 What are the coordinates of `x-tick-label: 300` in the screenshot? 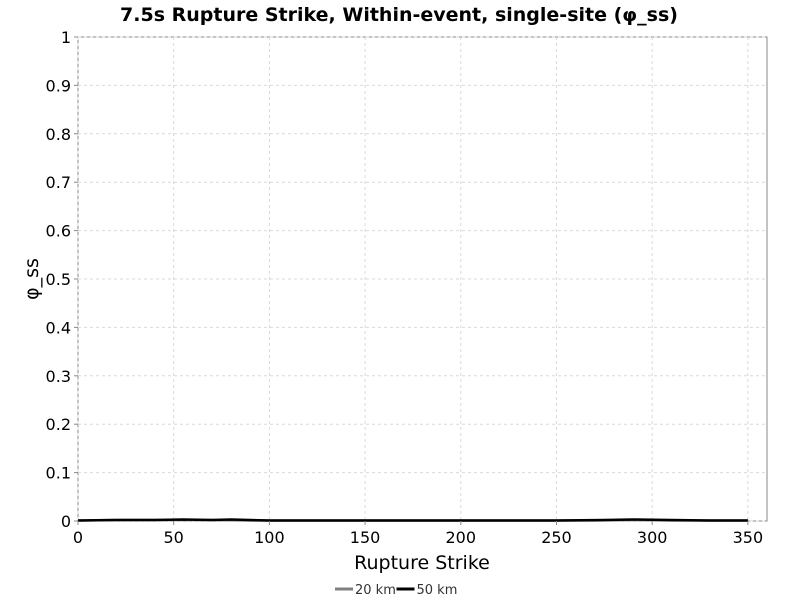 It's located at (652, 537).